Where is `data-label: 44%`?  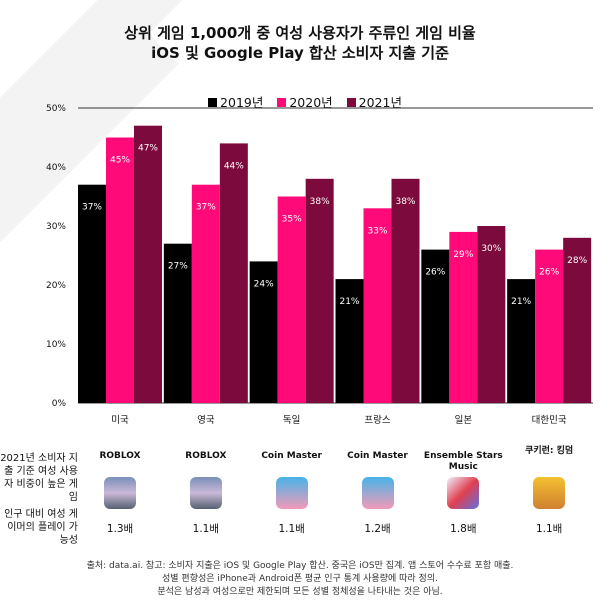 data-label: 44% is located at coordinates (234, 166).